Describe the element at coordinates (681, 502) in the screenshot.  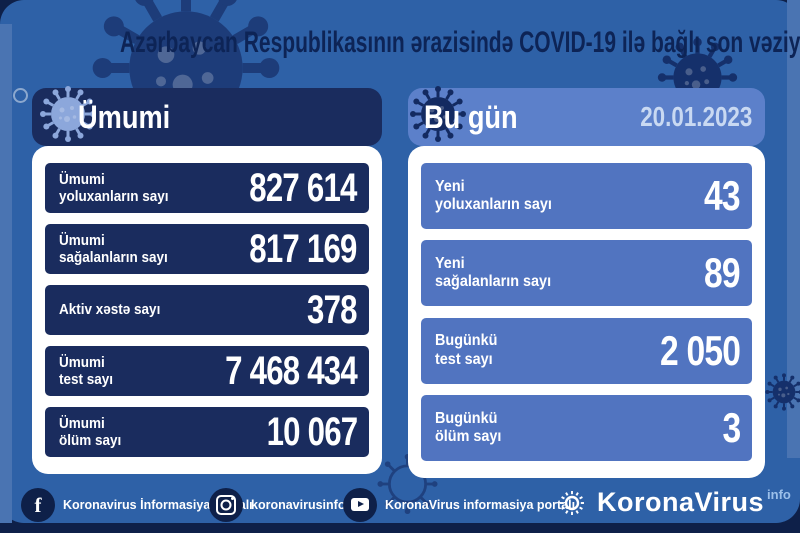
I see `brand-name: KoronaVirus` at that location.